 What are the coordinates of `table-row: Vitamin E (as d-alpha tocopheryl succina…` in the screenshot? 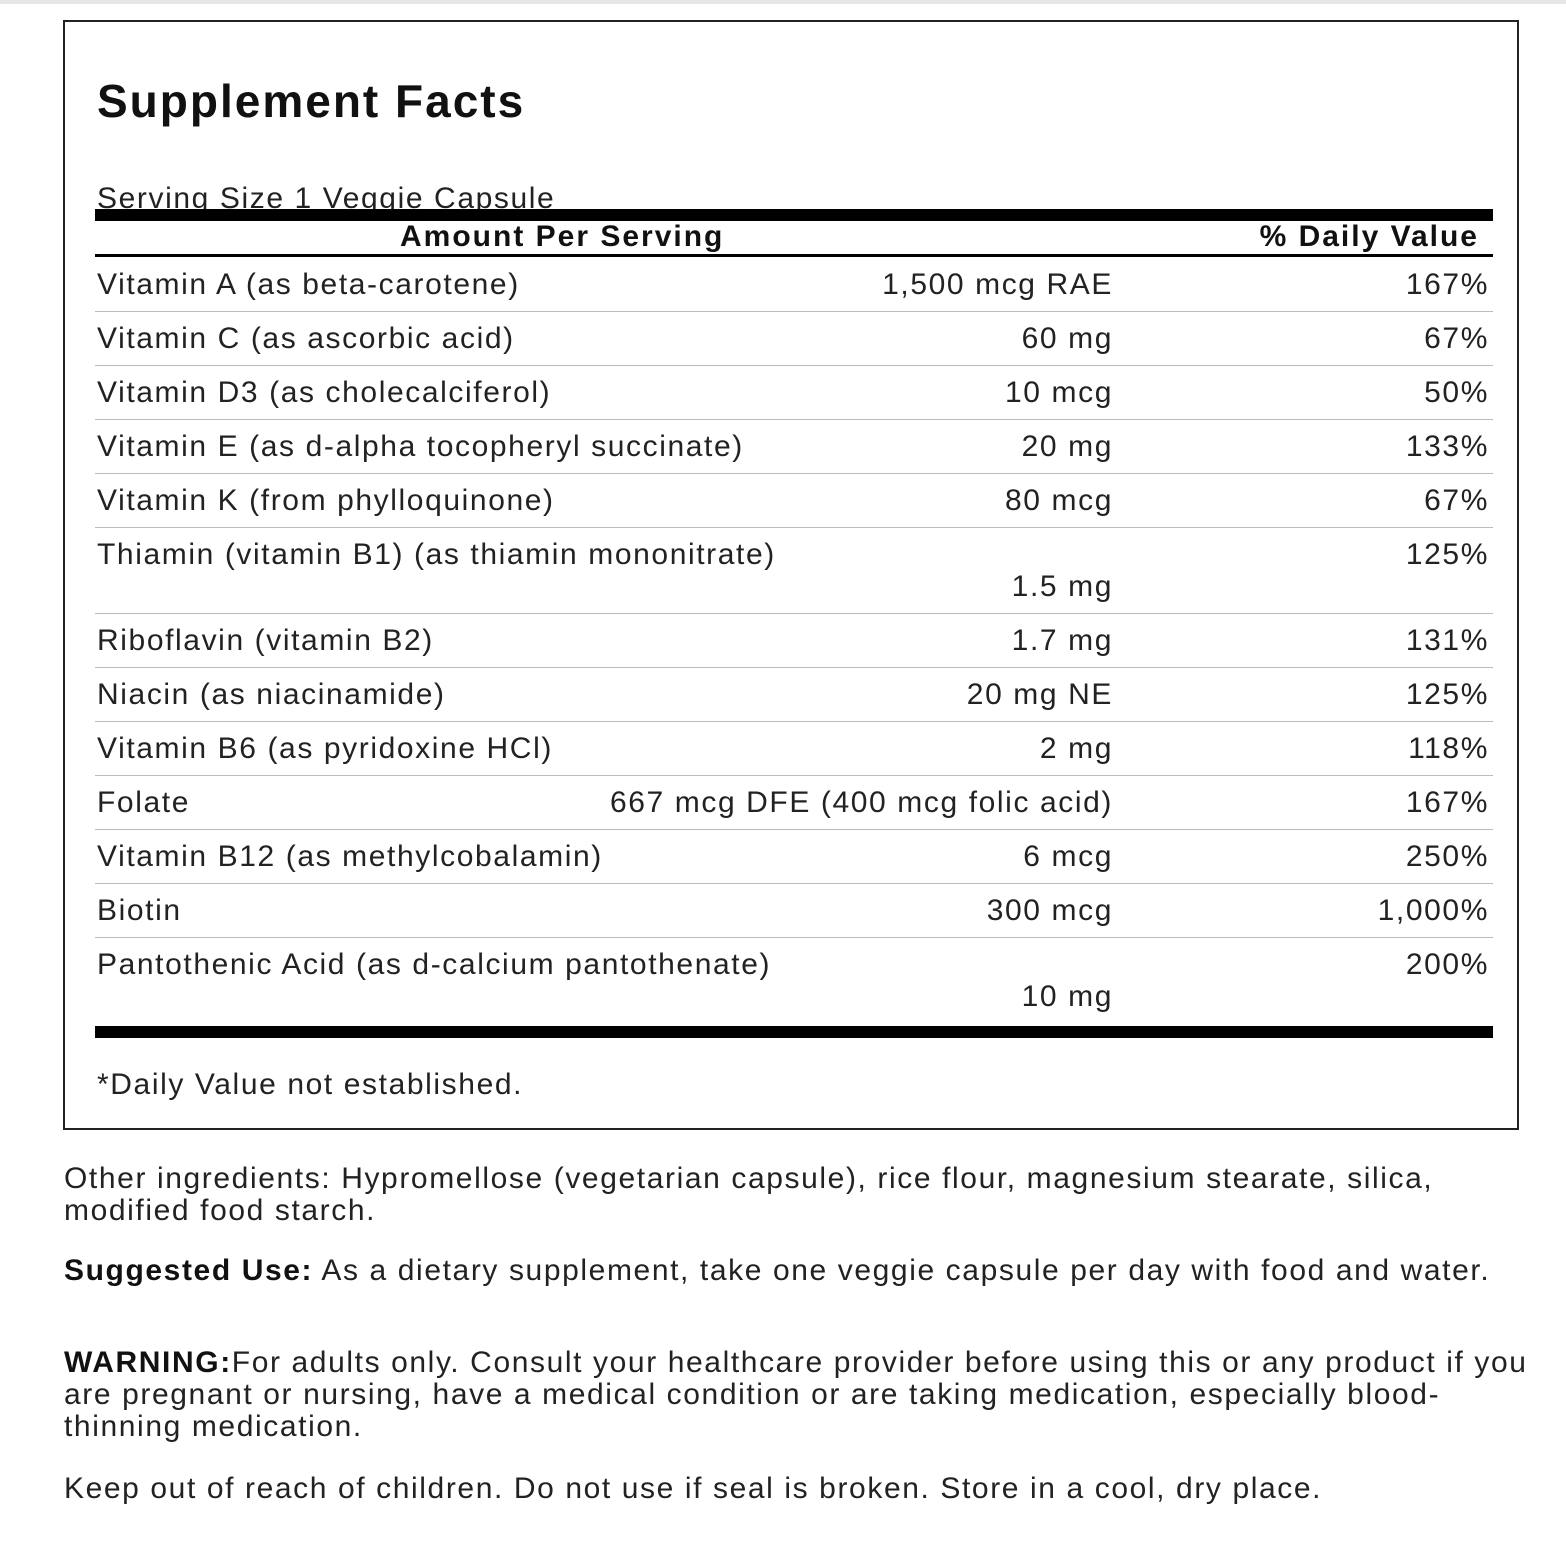 It's located at (794, 447).